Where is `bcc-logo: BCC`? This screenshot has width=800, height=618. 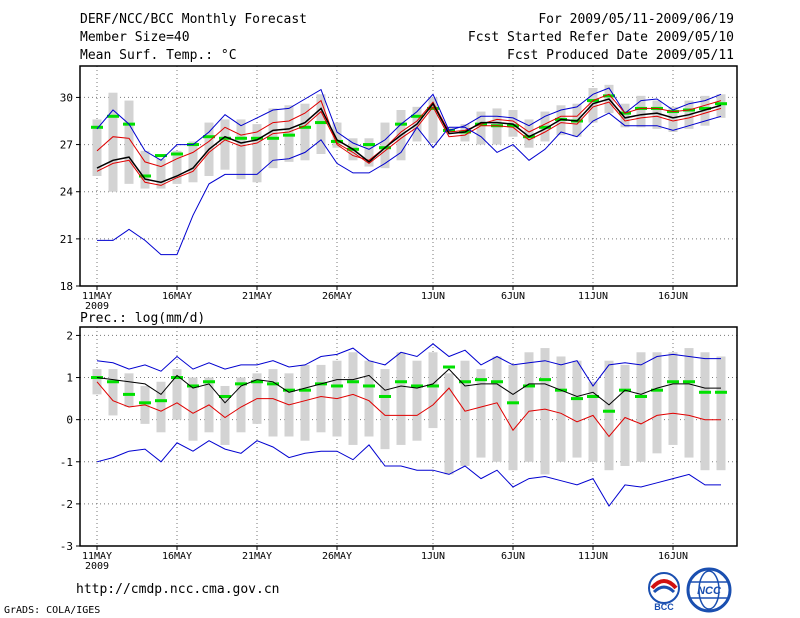 bcc-logo: BCC is located at coordinates (664, 592).